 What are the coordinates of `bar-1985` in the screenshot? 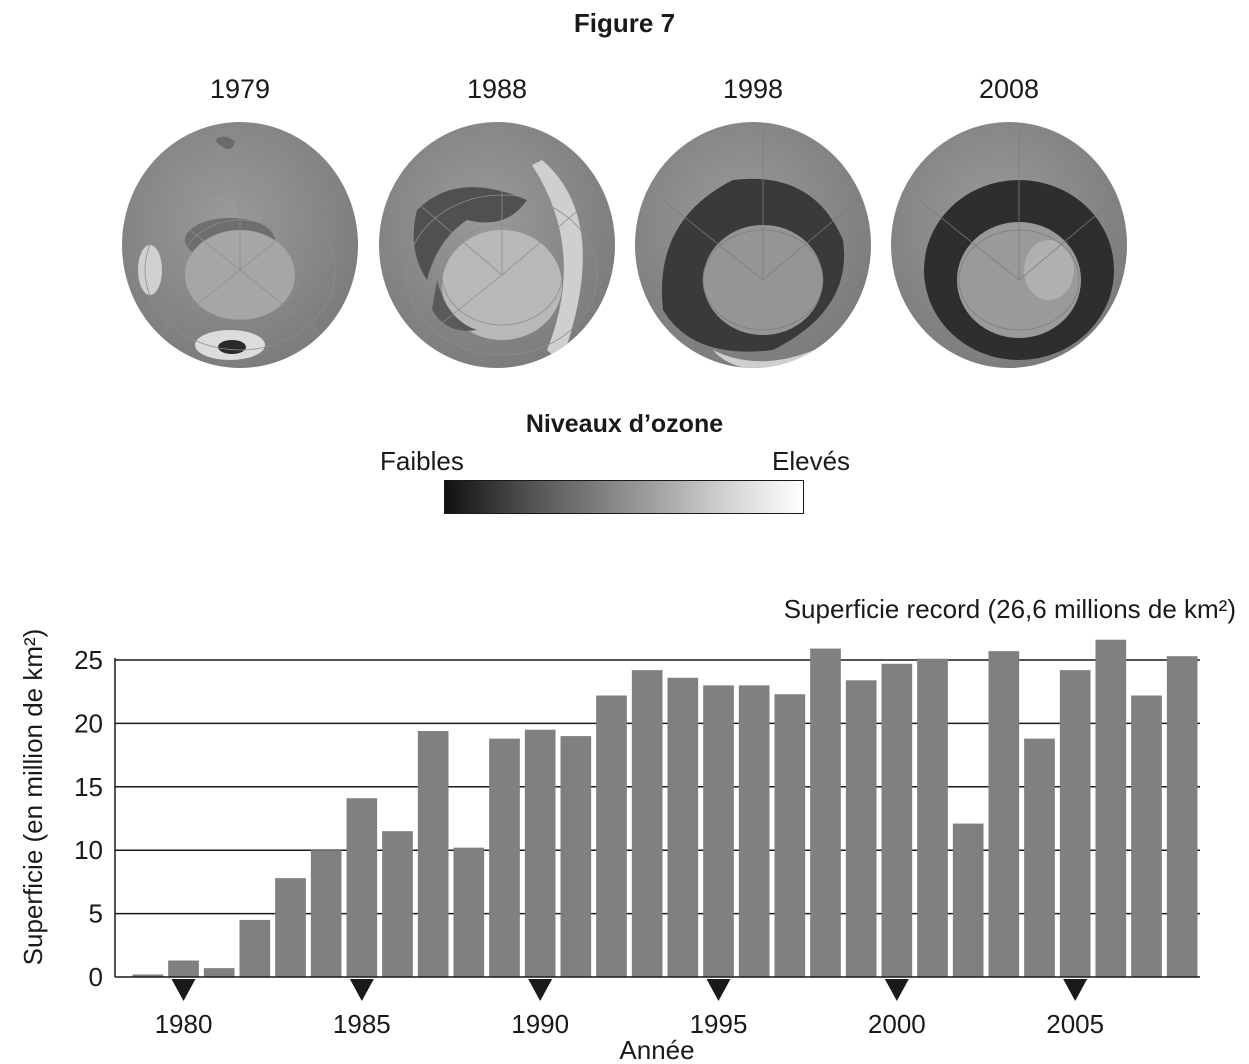 It's located at (362, 887).